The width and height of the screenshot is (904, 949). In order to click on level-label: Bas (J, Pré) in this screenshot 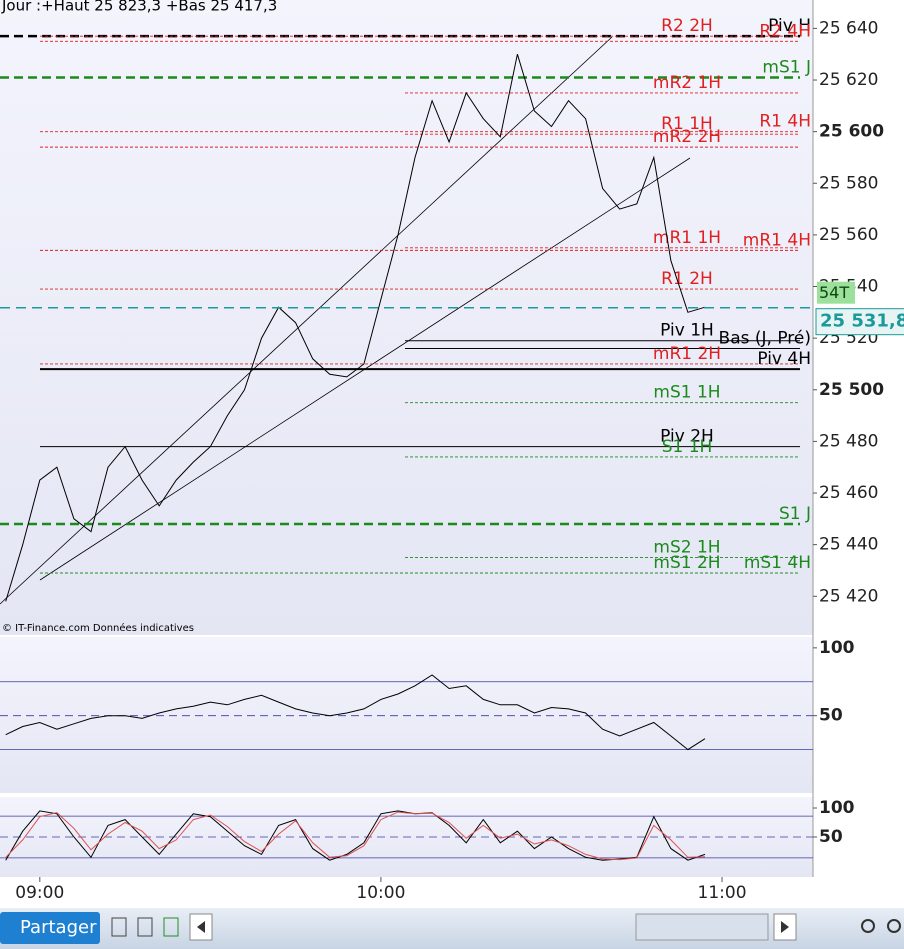, I will do `click(765, 338)`.